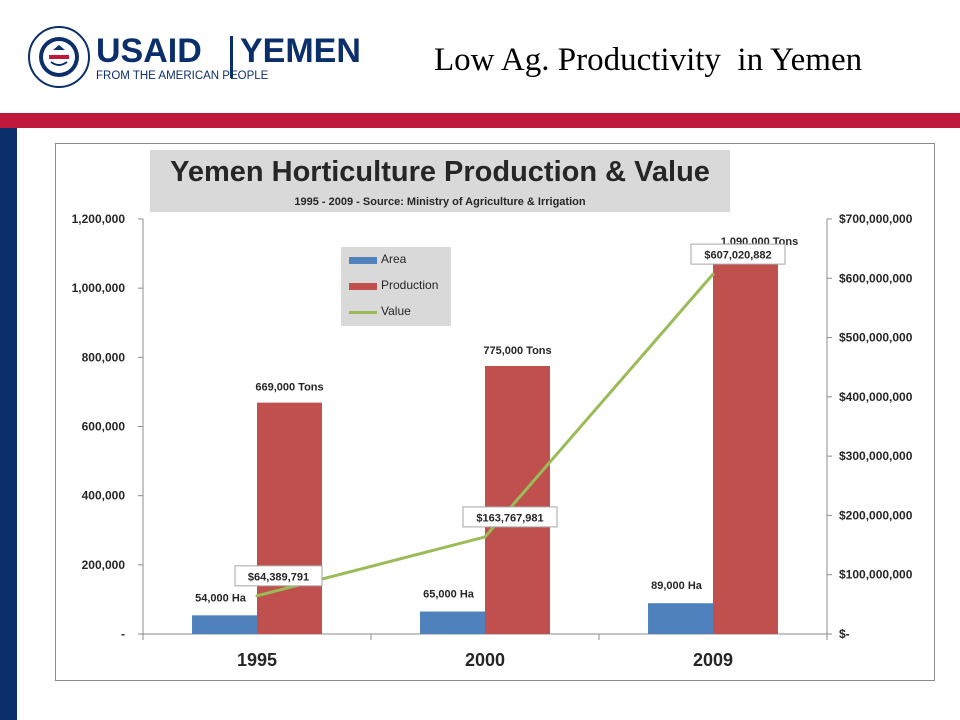 The height and width of the screenshot is (720, 960). Describe the element at coordinates (363, 286) in the screenshot. I see `legend-swatch-production` at that location.